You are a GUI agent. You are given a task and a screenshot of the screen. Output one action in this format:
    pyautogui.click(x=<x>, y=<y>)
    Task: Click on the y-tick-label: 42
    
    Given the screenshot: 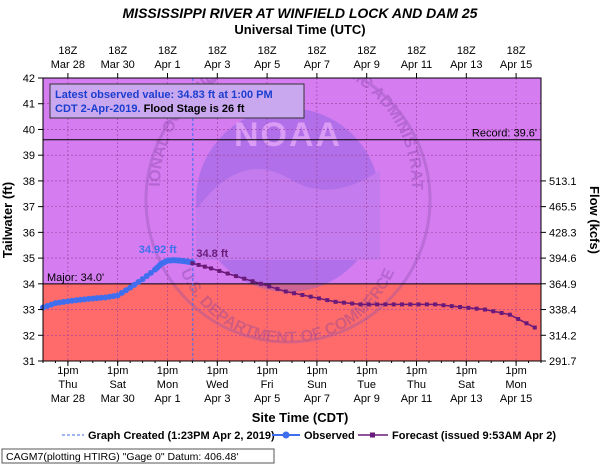 What is the action you would take?
    pyautogui.click(x=29, y=79)
    